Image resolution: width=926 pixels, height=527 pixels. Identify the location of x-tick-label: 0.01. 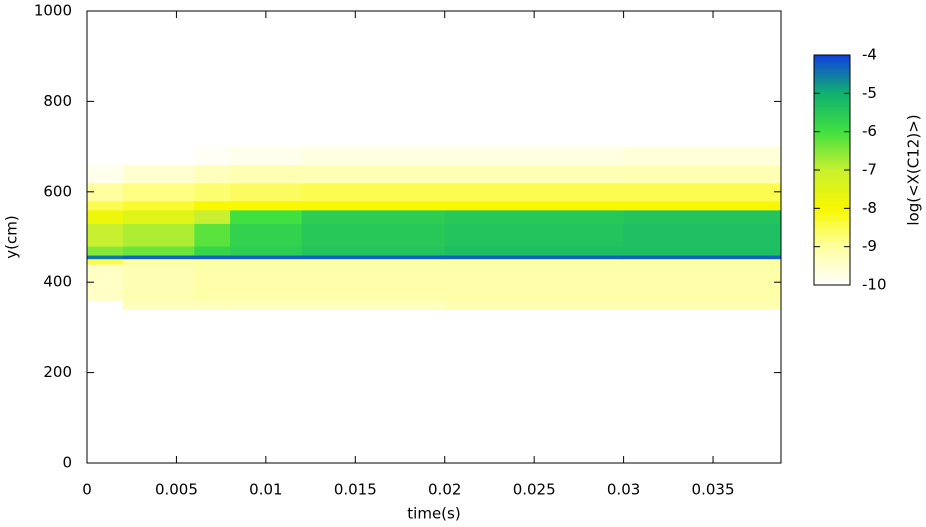
(265, 490).